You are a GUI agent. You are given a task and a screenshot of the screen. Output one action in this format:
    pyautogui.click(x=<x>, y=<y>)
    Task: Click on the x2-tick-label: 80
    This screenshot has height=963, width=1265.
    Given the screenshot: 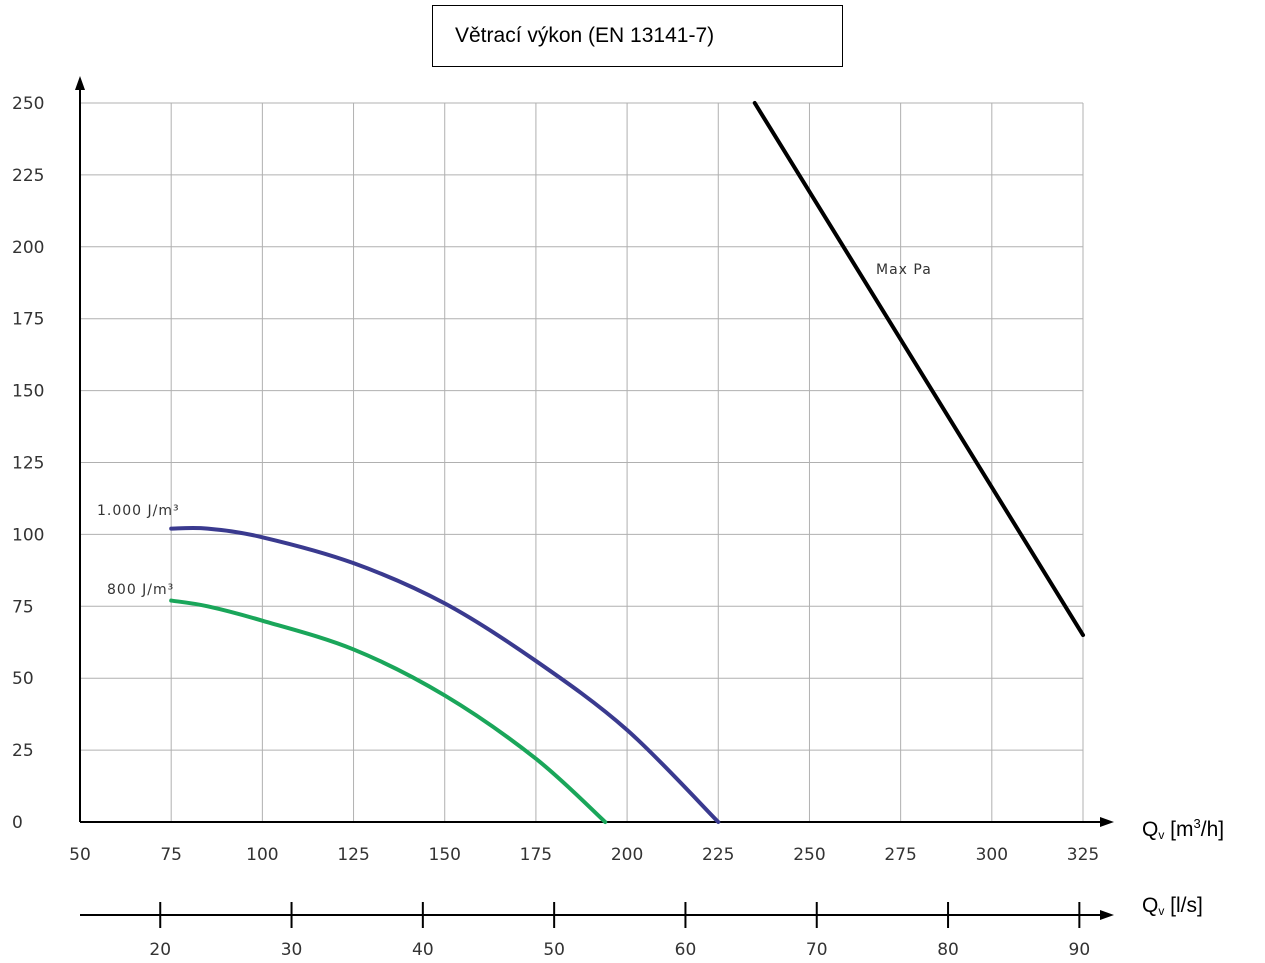 What is the action you would take?
    pyautogui.click(x=948, y=950)
    